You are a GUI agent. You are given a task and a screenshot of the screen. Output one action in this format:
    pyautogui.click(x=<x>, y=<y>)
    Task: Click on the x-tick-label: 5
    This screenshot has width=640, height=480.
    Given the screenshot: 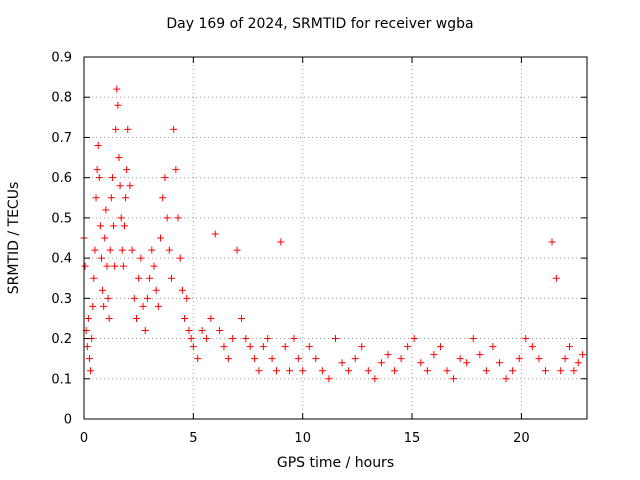 What is the action you would take?
    pyautogui.click(x=193, y=438)
    